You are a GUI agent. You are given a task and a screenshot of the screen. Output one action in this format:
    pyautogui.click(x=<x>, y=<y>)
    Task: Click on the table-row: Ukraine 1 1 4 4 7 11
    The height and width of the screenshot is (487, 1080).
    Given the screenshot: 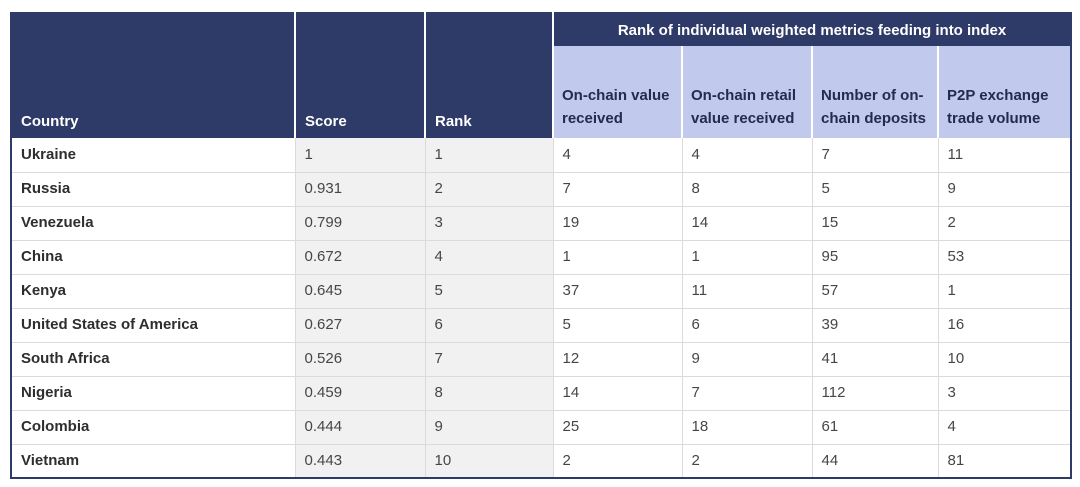 What is the action you would take?
    pyautogui.click(x=541, y=155)
    